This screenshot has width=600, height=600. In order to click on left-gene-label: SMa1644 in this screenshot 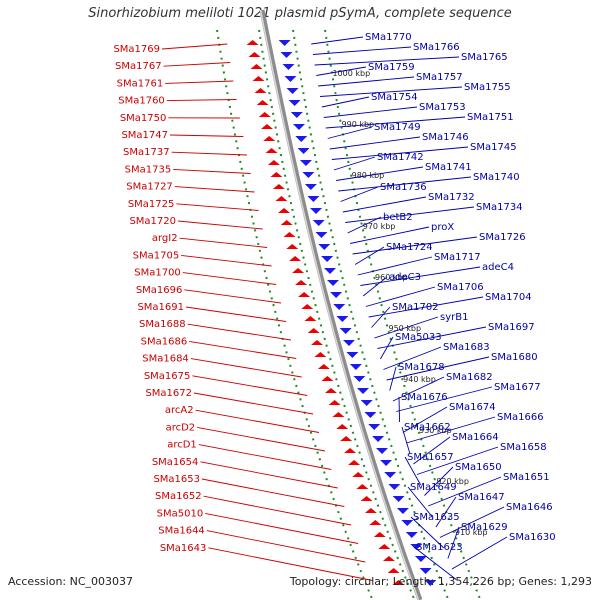, I will do `click(181, 531)`.